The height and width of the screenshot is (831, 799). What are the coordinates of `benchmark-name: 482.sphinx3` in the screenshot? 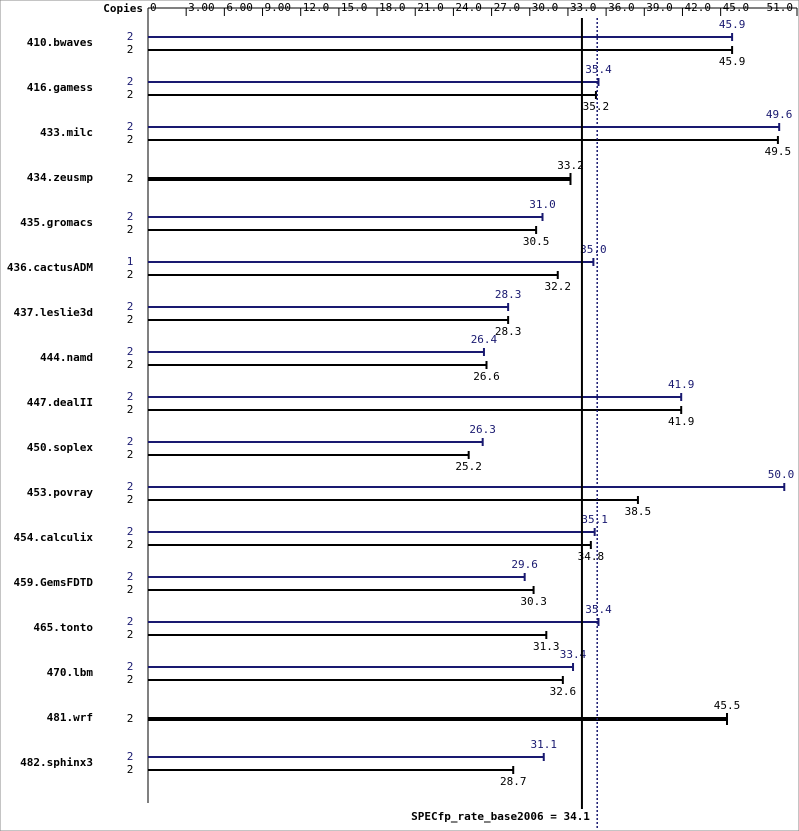 It's located at (56, 762).